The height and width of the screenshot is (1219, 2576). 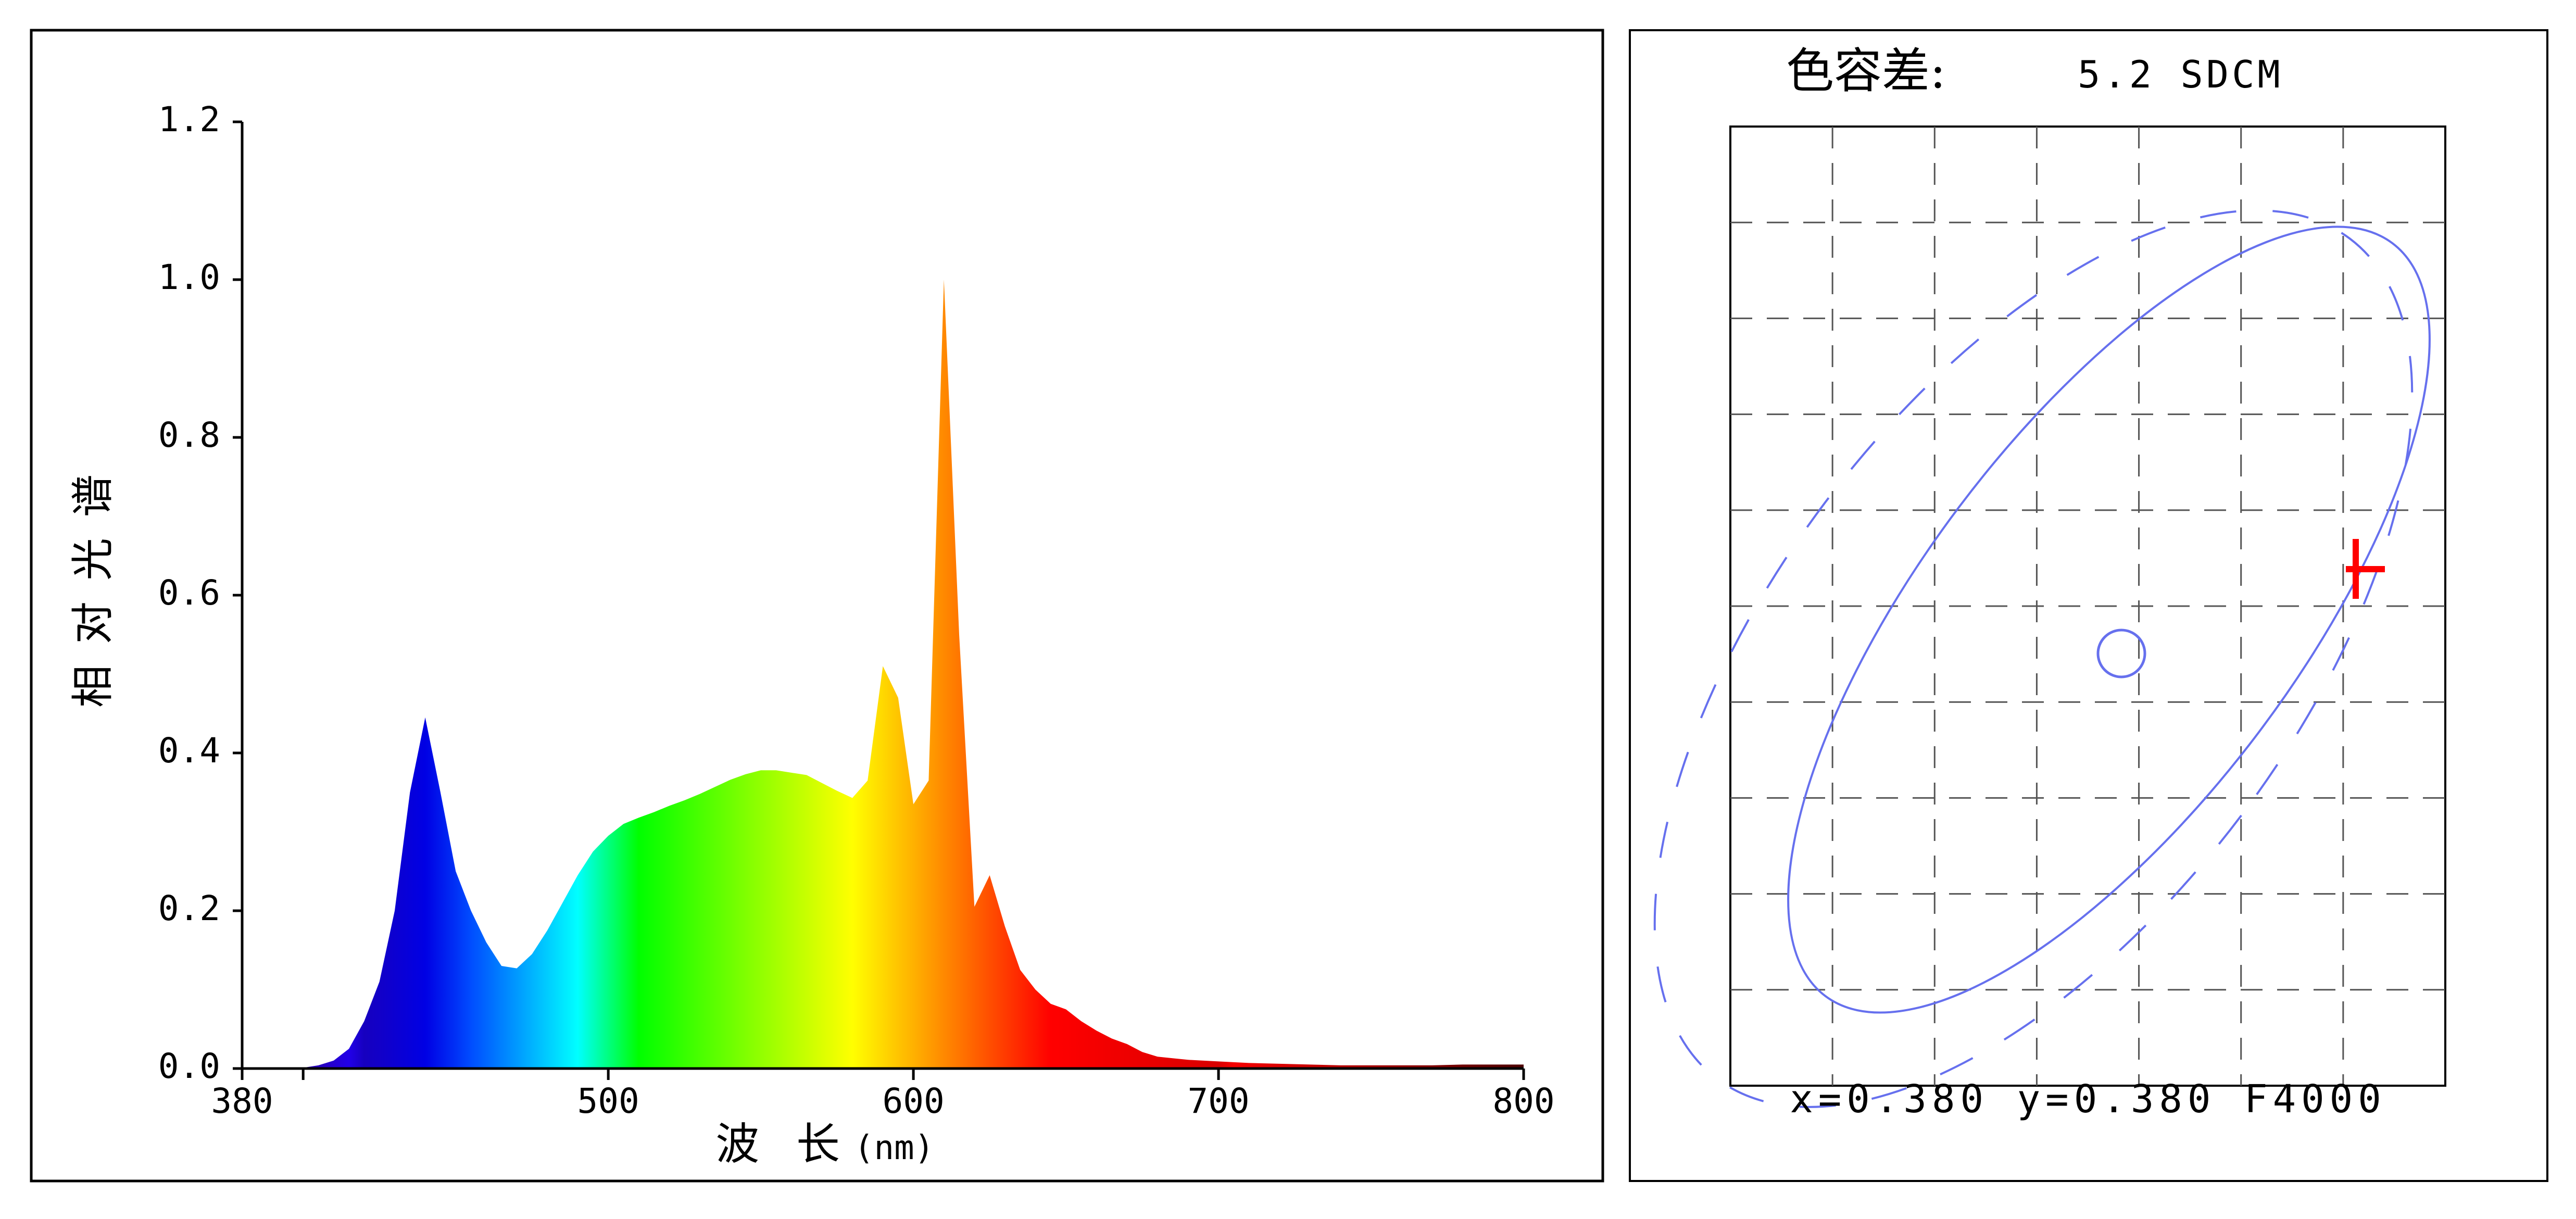 I want to click on target-point-circle, so click(x=2121, y=653).